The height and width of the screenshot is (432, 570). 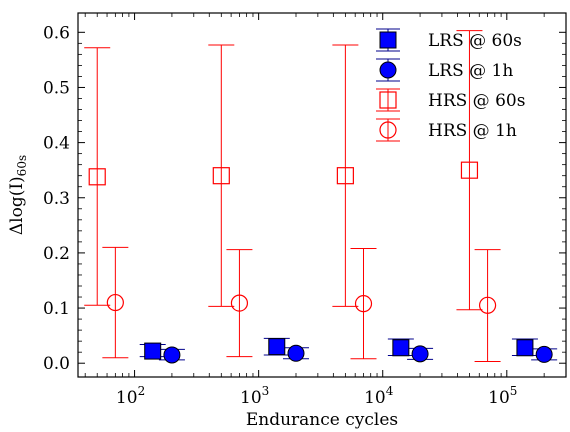 What do you see at coordinates (254, 396) in the screenshot?
I see `x-tick-label: 10³` at bounding box center [254, 396].